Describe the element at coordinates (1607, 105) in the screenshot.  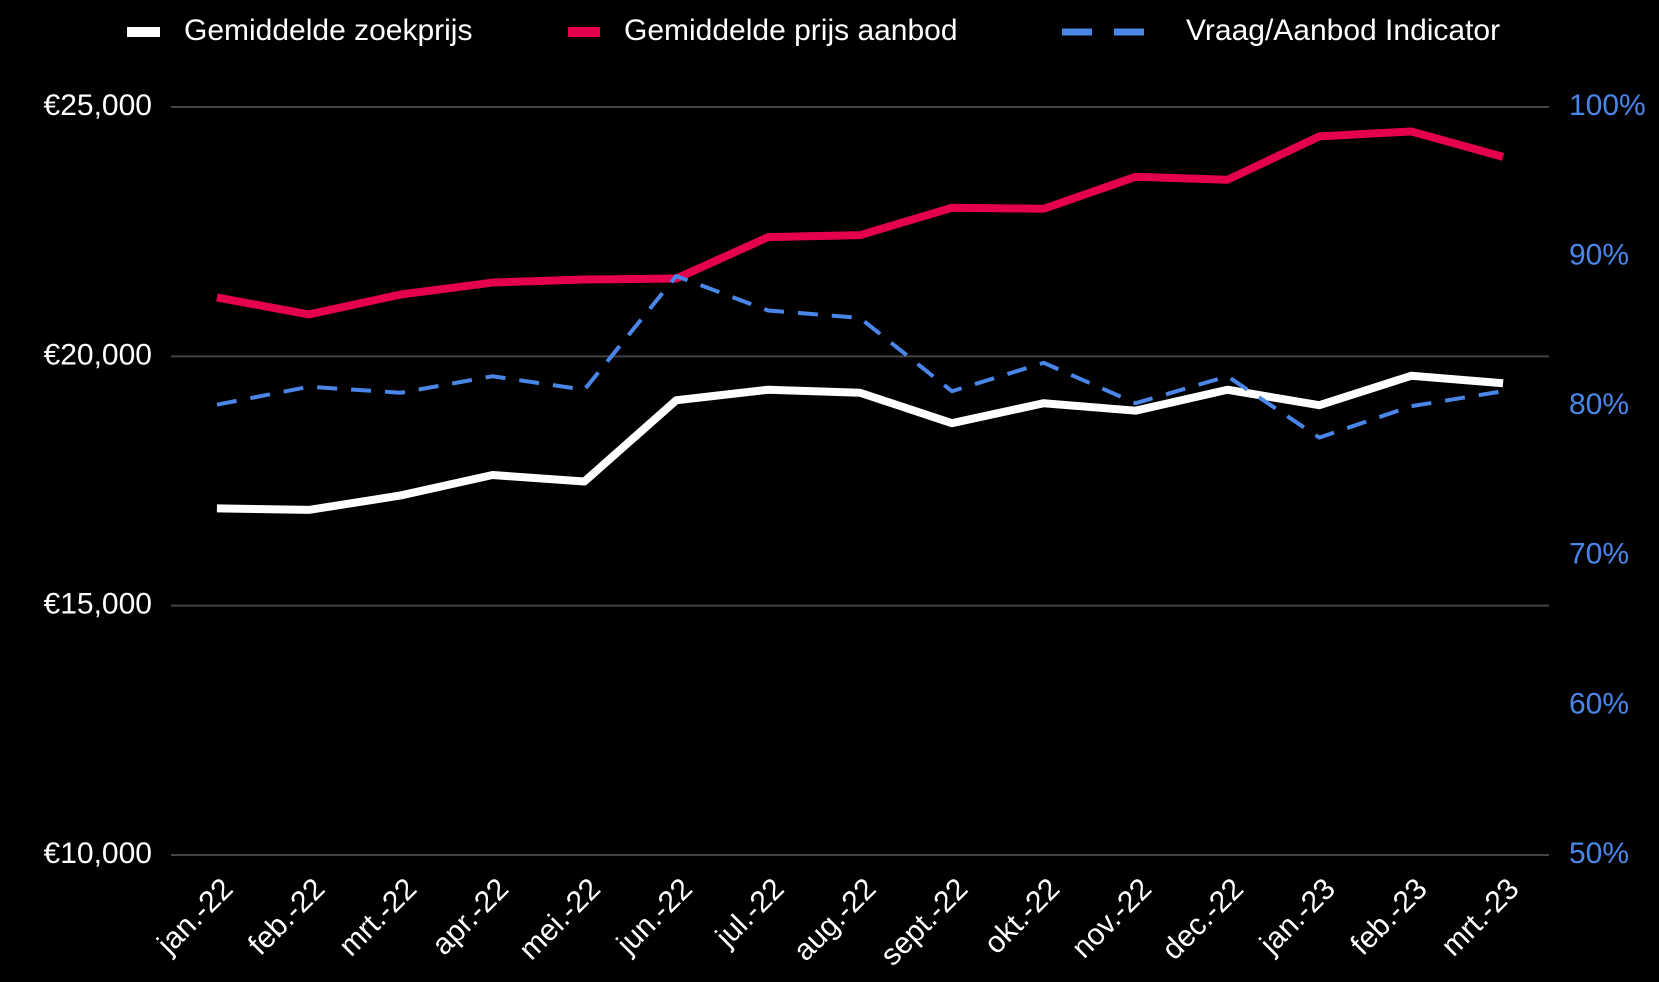
I see `y2-tick-label: 100%` at that location.